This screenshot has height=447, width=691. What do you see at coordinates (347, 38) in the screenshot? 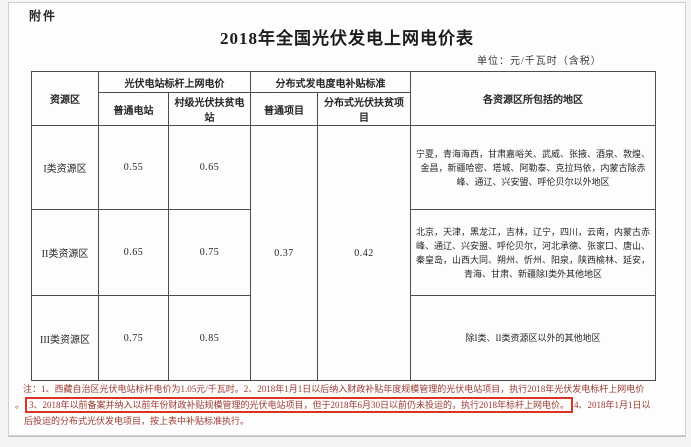
I see `page-title: 2018年全国光伏发电上网电价表` at bounding box center [347, 38].